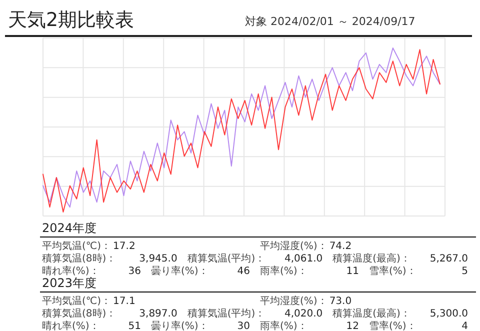  What do you see at coordinates (124, 301) in the screenshot?
I see `text: 17.1` at bounding box center [124, 301].